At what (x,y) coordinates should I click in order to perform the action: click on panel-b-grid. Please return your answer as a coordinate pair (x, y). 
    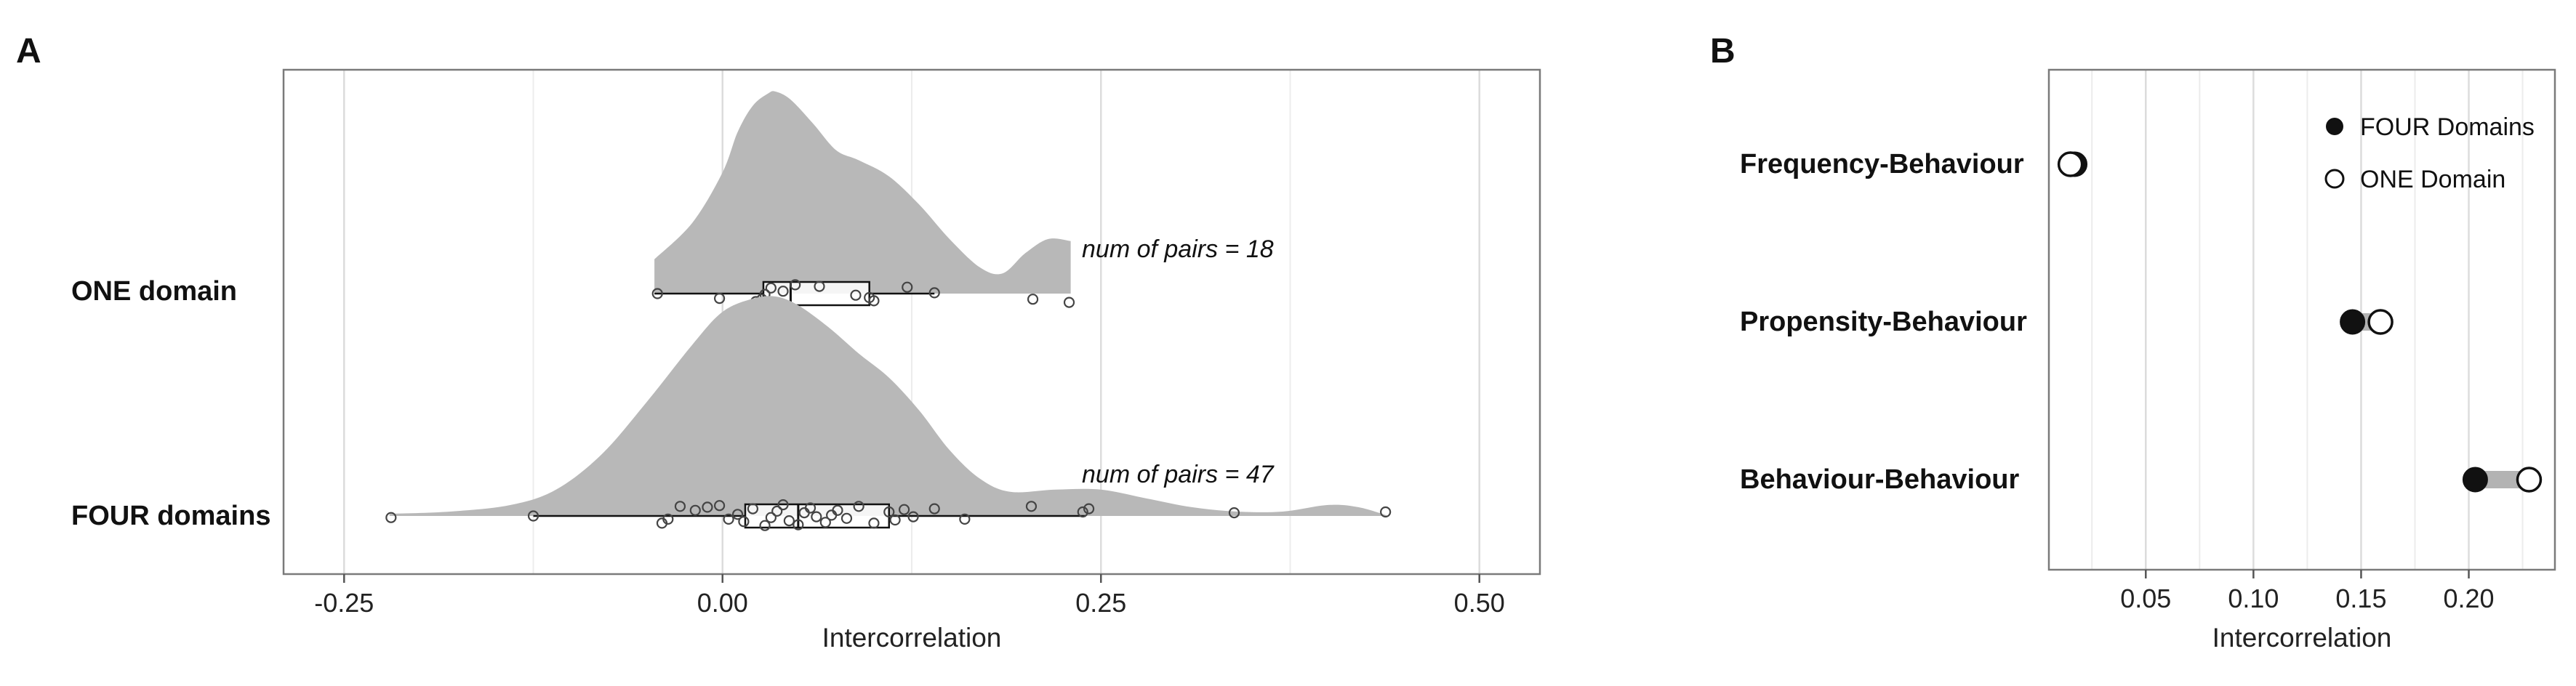
    Looking at the image, I should click on (2307, 320).